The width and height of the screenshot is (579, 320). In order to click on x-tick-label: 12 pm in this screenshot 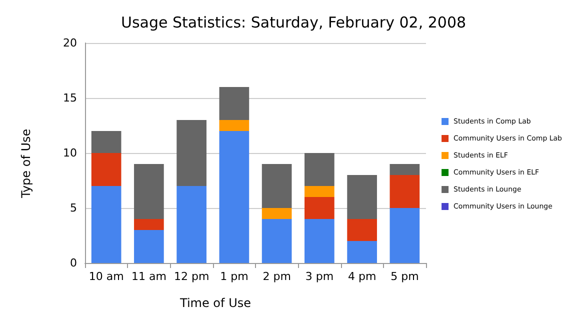, I will do `click(192, 276)`.